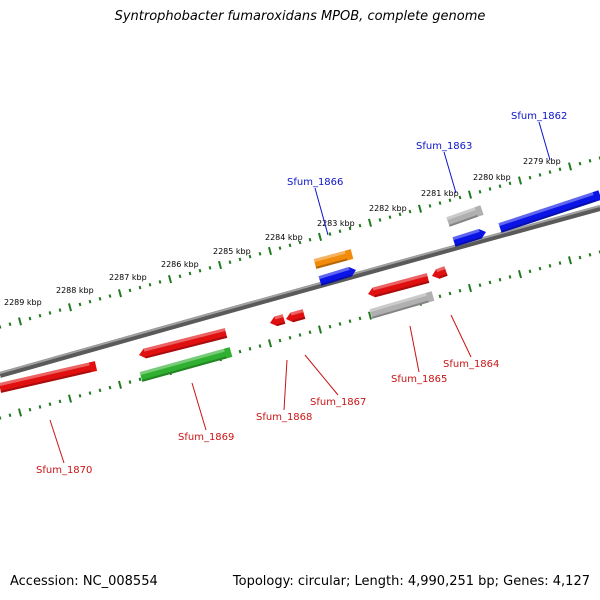 The width and height of the screenshot is (600, 600). Describe the element at coordinates (440, 193) in the screenshot. I see `kbp-label: 2281 kbp` at that location.